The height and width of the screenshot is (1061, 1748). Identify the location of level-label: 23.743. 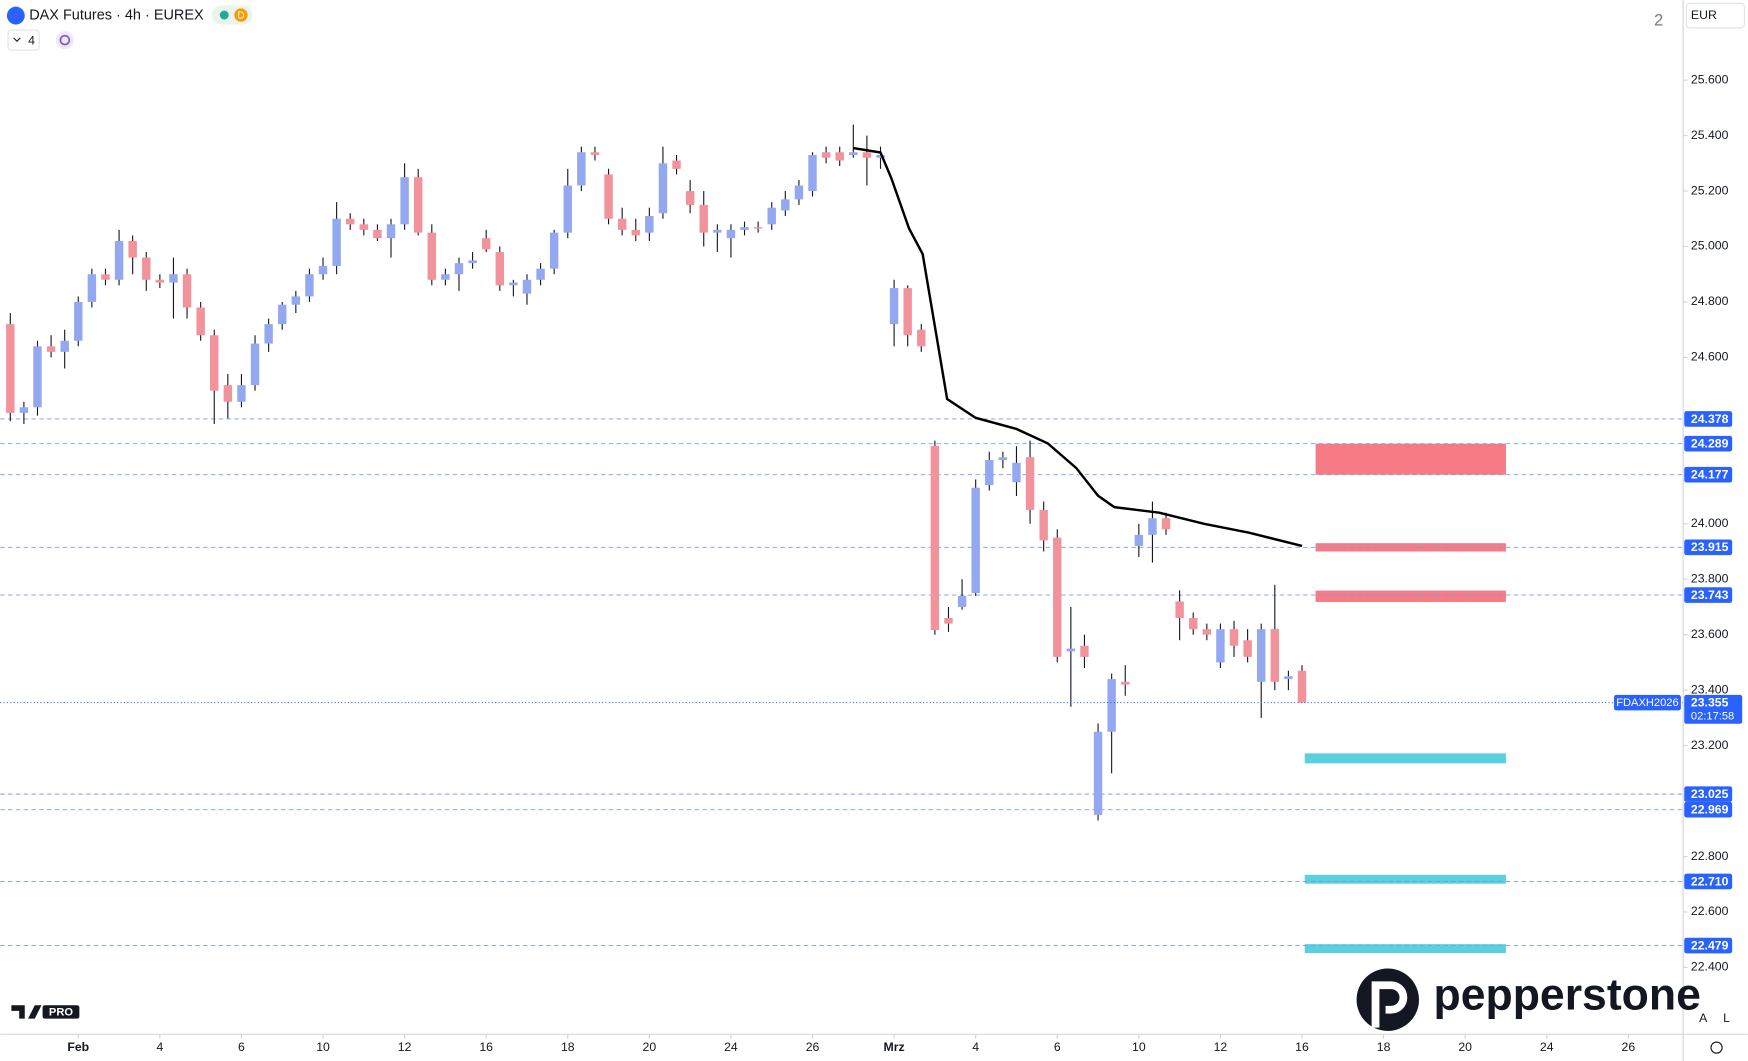
(1710, 595).